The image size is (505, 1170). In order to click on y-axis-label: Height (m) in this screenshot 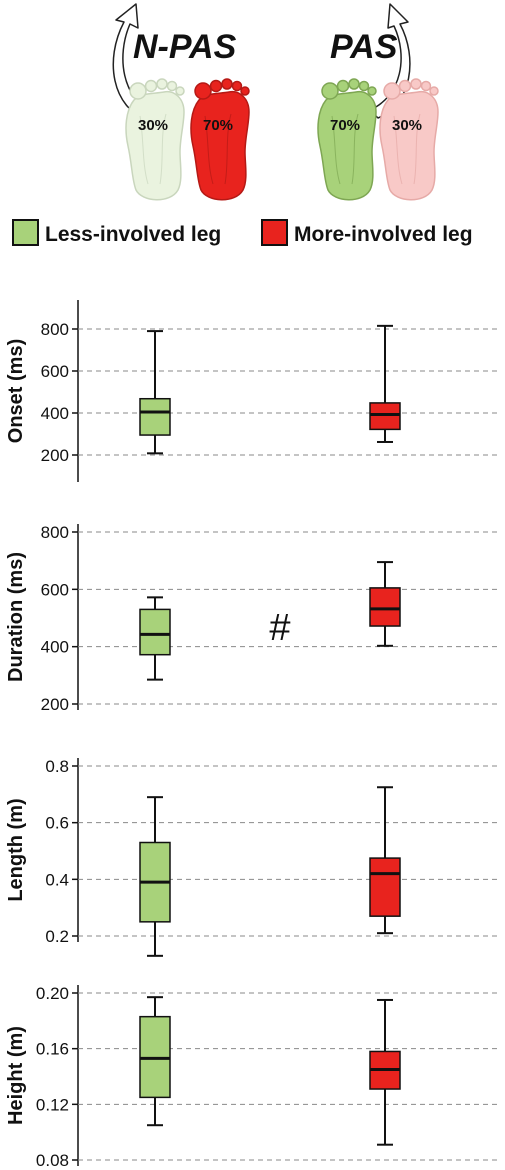, I will do `click(16, 1075)`.